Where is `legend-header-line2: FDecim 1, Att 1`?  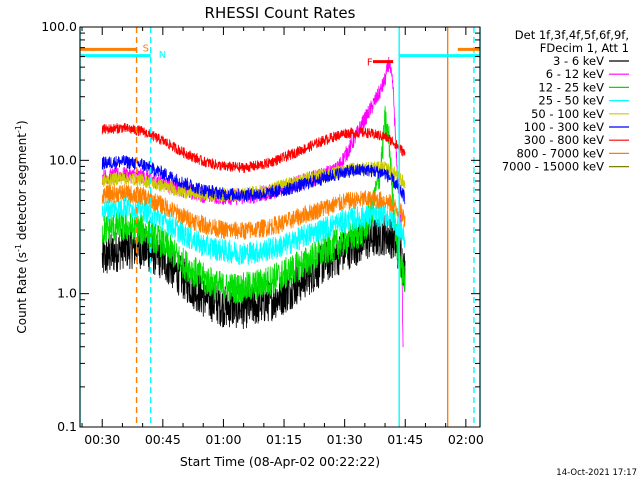
legend-header-line2: FDecim 1, Att 1 is located at coordinates (584, 48).